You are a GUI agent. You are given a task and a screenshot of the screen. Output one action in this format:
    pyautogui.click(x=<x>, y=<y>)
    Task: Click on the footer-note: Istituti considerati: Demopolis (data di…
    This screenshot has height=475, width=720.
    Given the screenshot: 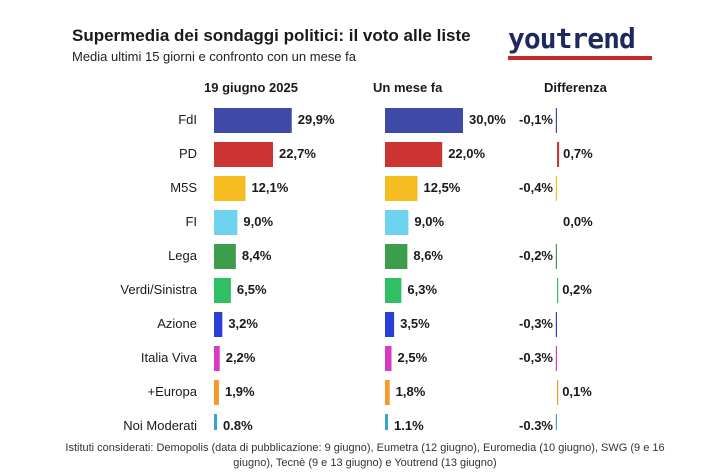 What is the action you would take?
    pyautogui.click(x=365, y=455)
    